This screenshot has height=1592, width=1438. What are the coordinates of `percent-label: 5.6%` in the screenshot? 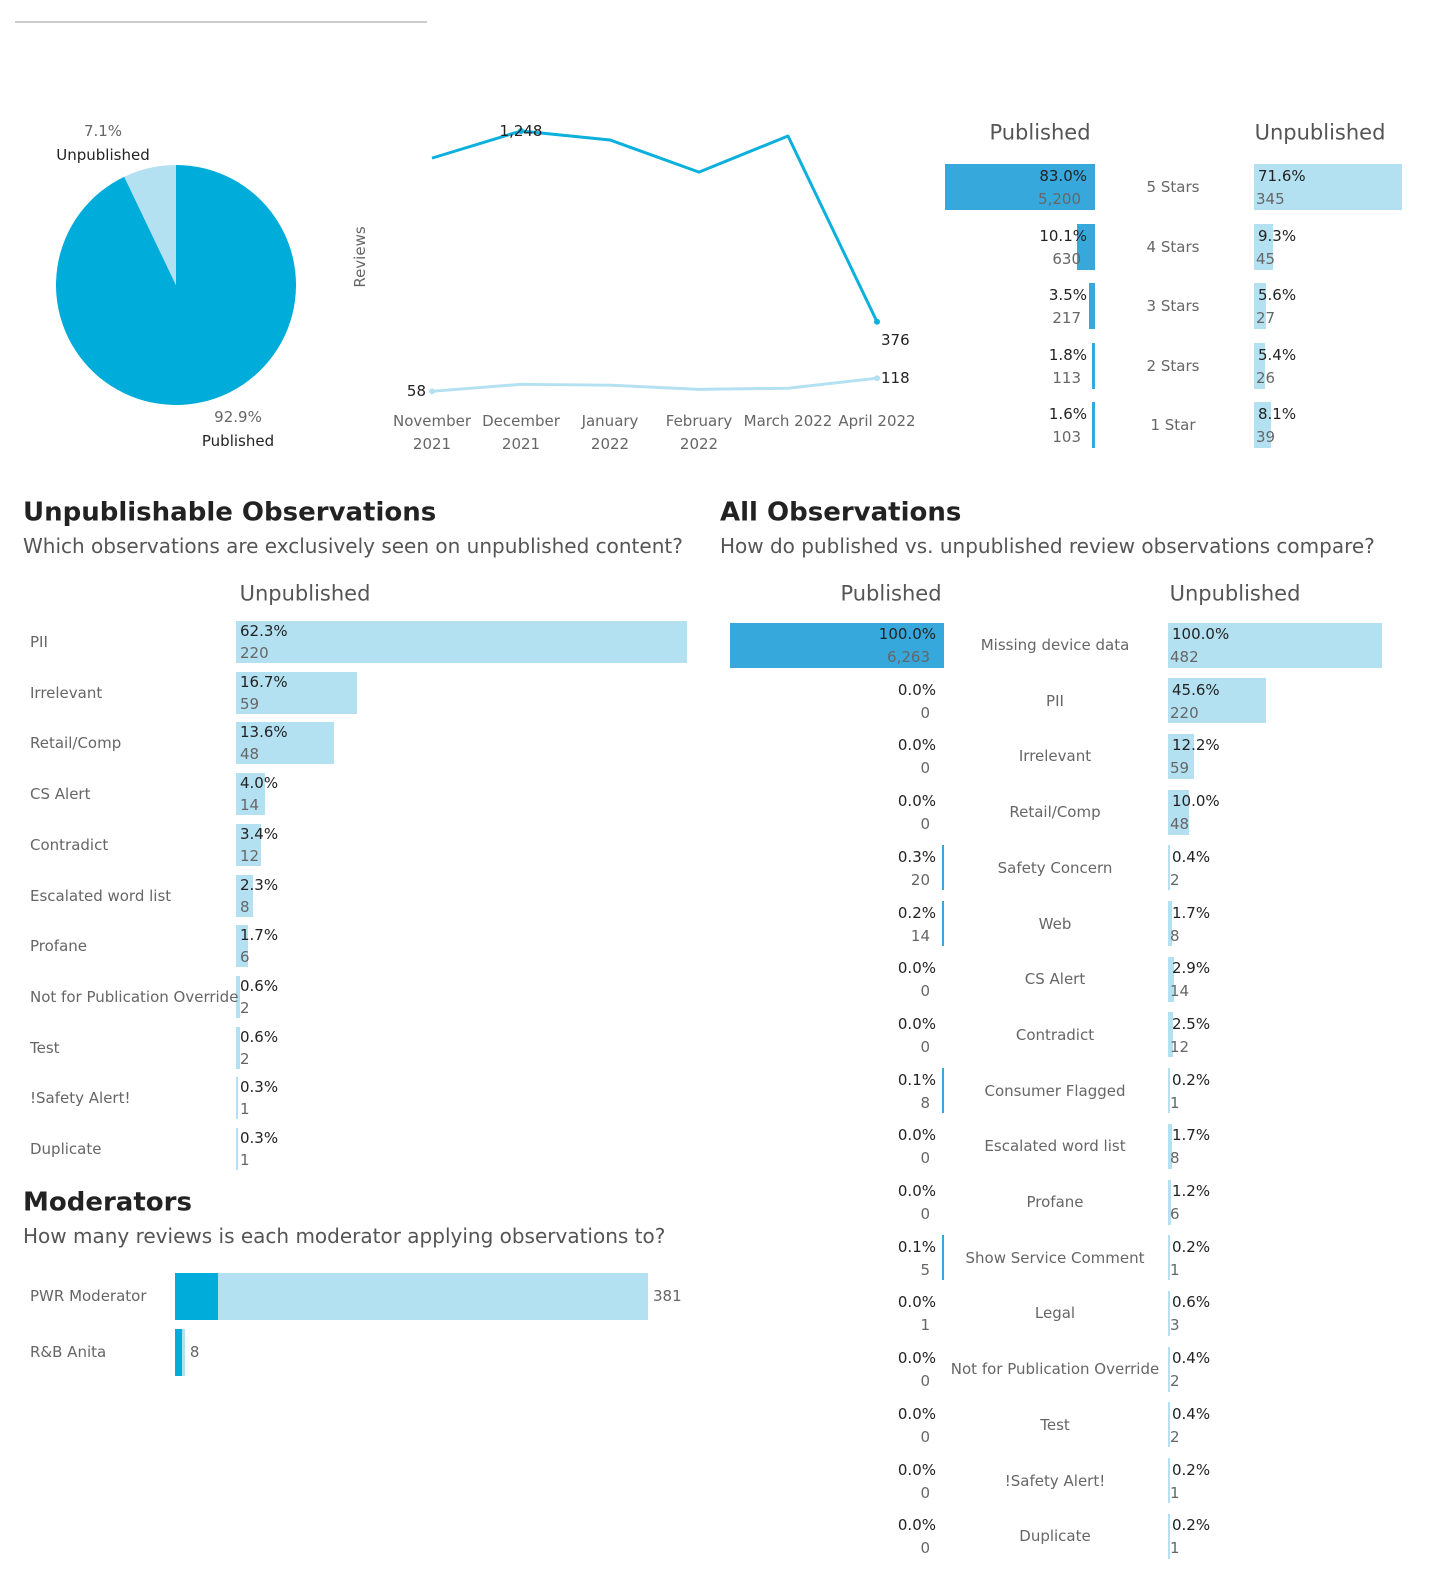 It's located at (1277, 295).